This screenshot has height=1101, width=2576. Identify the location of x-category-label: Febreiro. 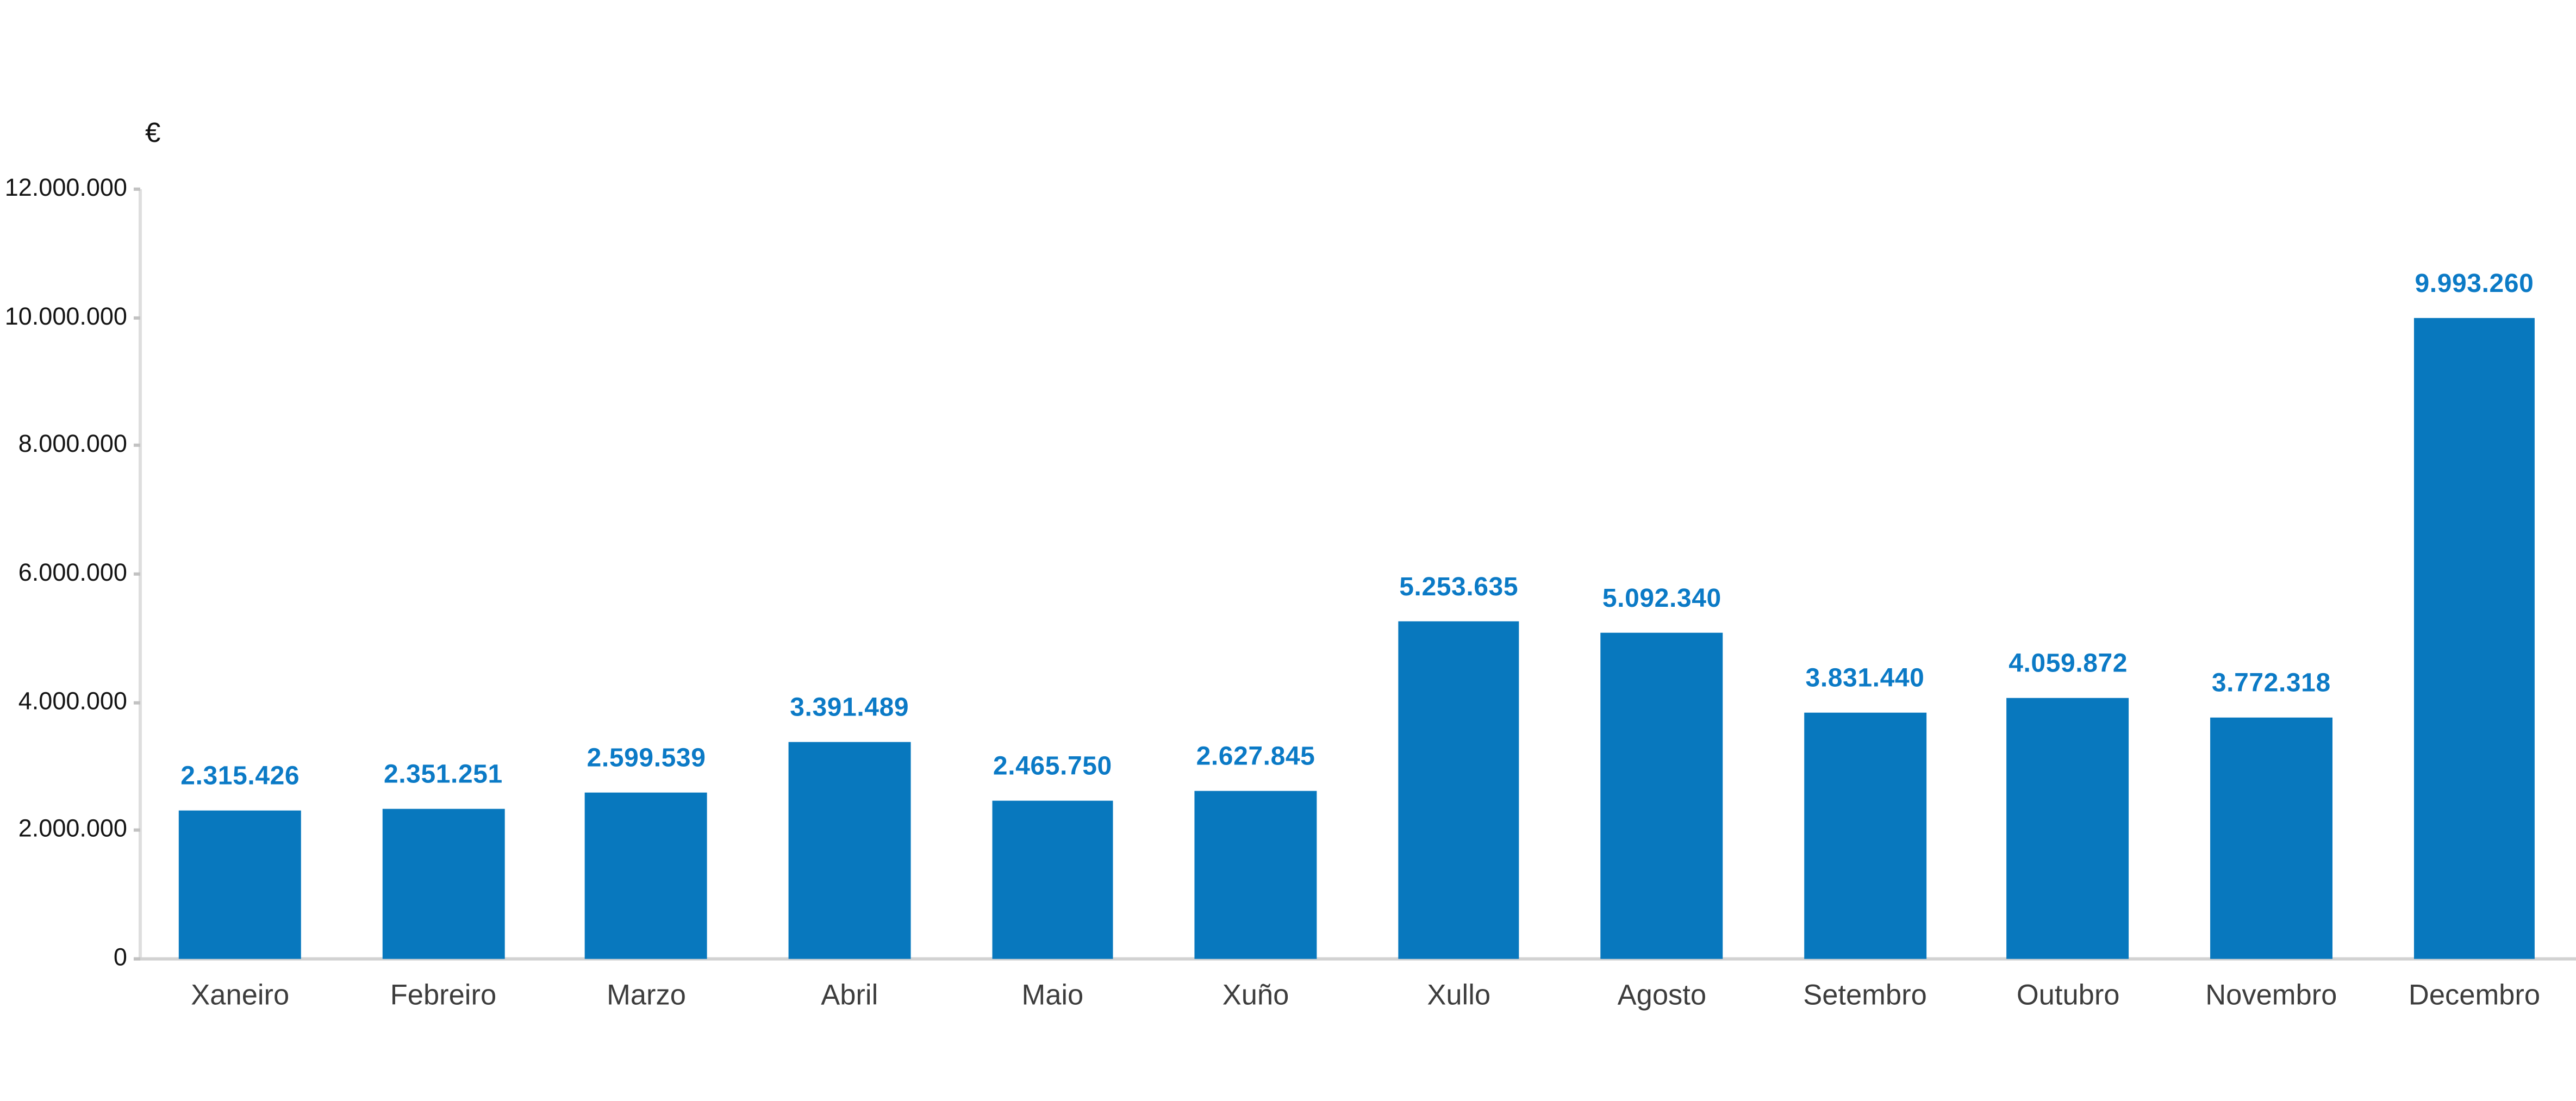
(444, 994).